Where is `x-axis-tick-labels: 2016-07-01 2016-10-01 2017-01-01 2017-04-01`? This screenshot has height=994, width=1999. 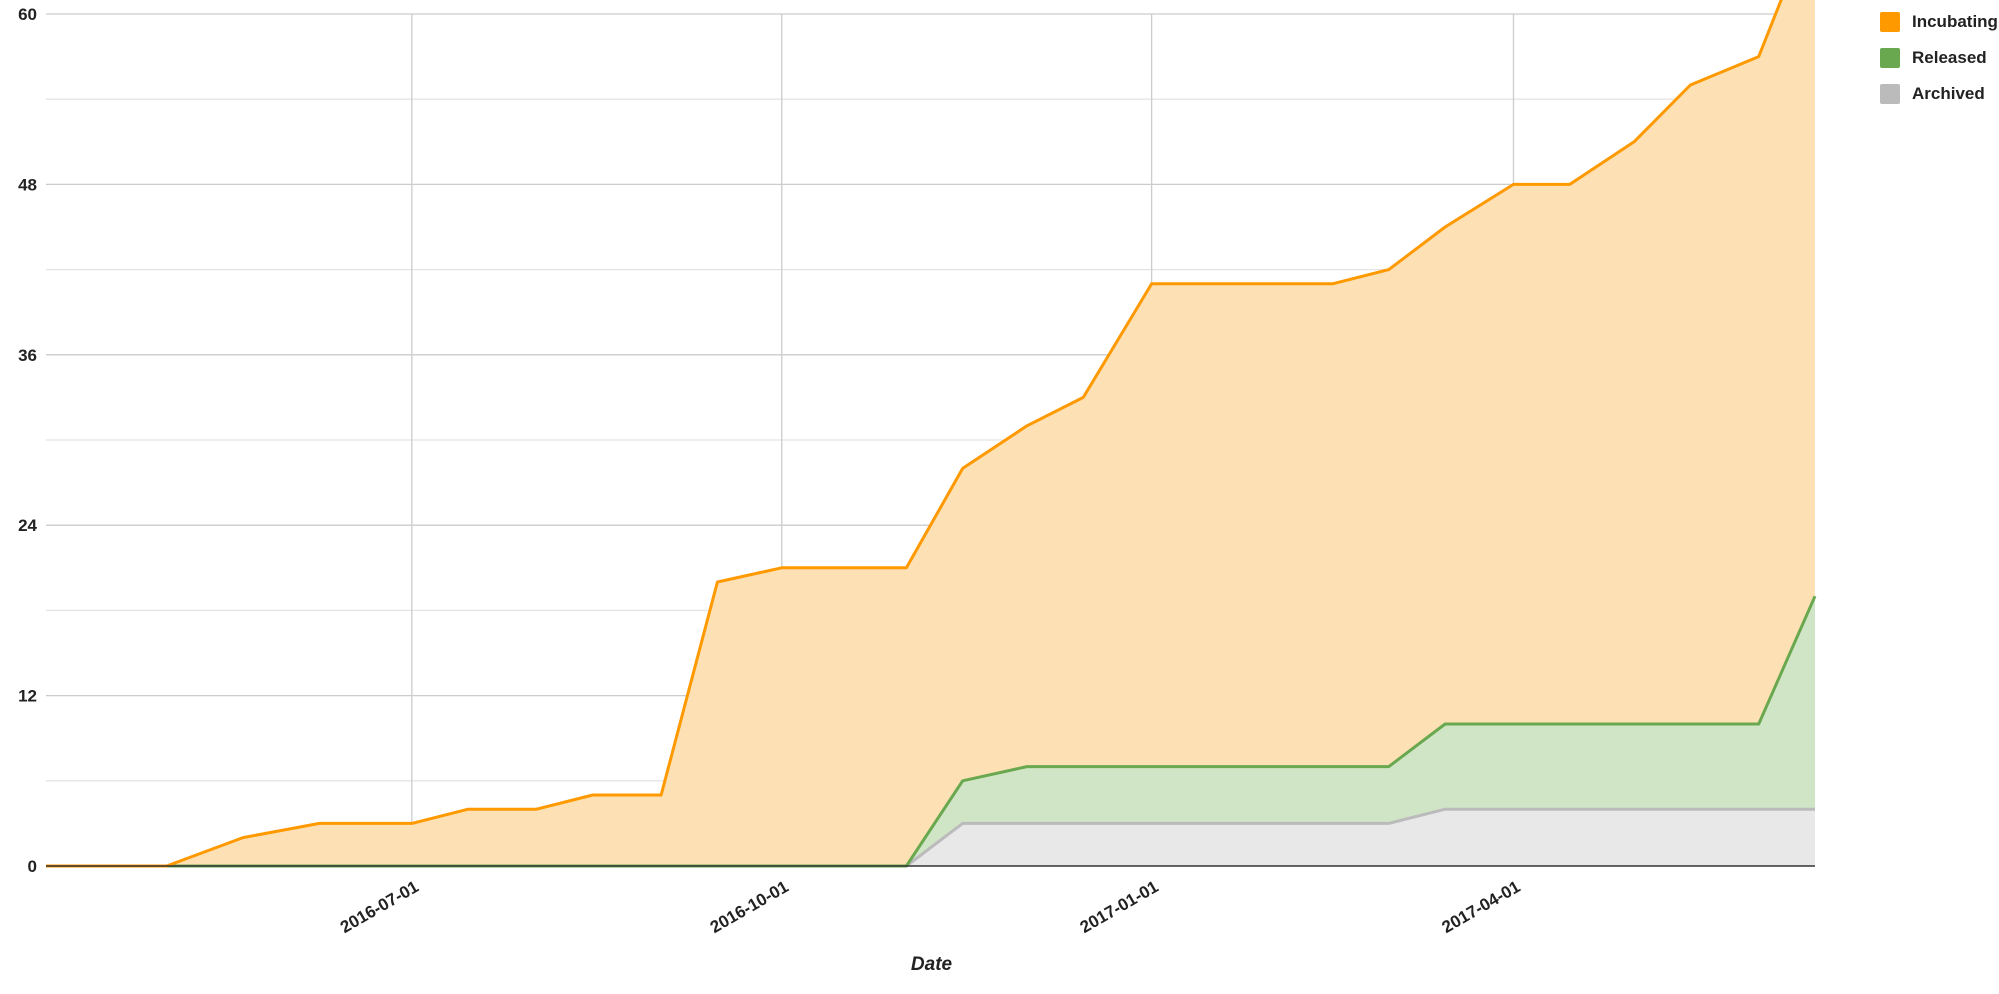
x-axis-tick-labels: 2016-07-01 2016-10-01 2017-01-01 2017-04-01 is located at coordinates (930, 907).